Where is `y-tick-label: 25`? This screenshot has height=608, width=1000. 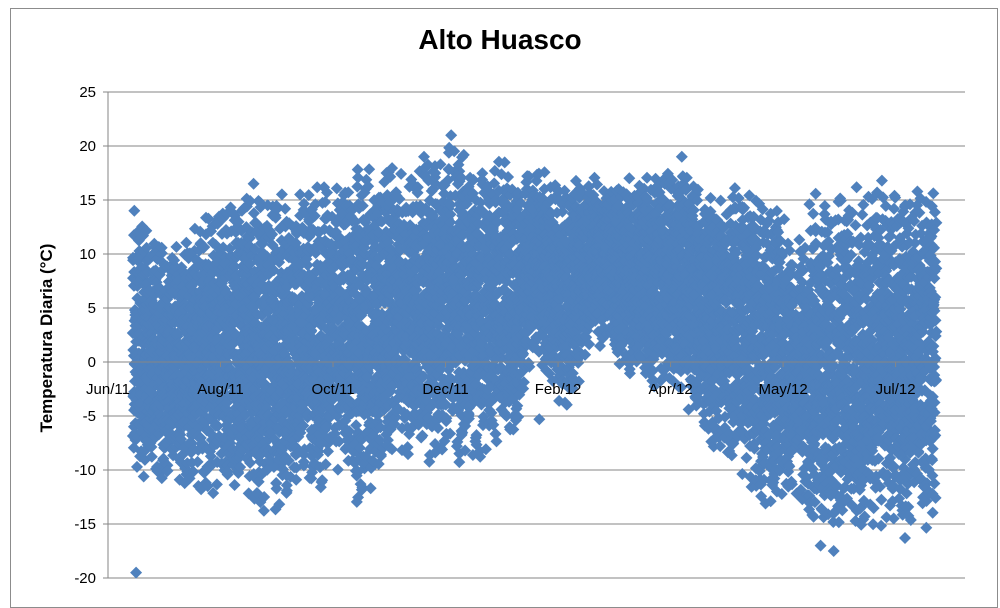 y-tick-label: 25 is located at coordinates (87, 92).